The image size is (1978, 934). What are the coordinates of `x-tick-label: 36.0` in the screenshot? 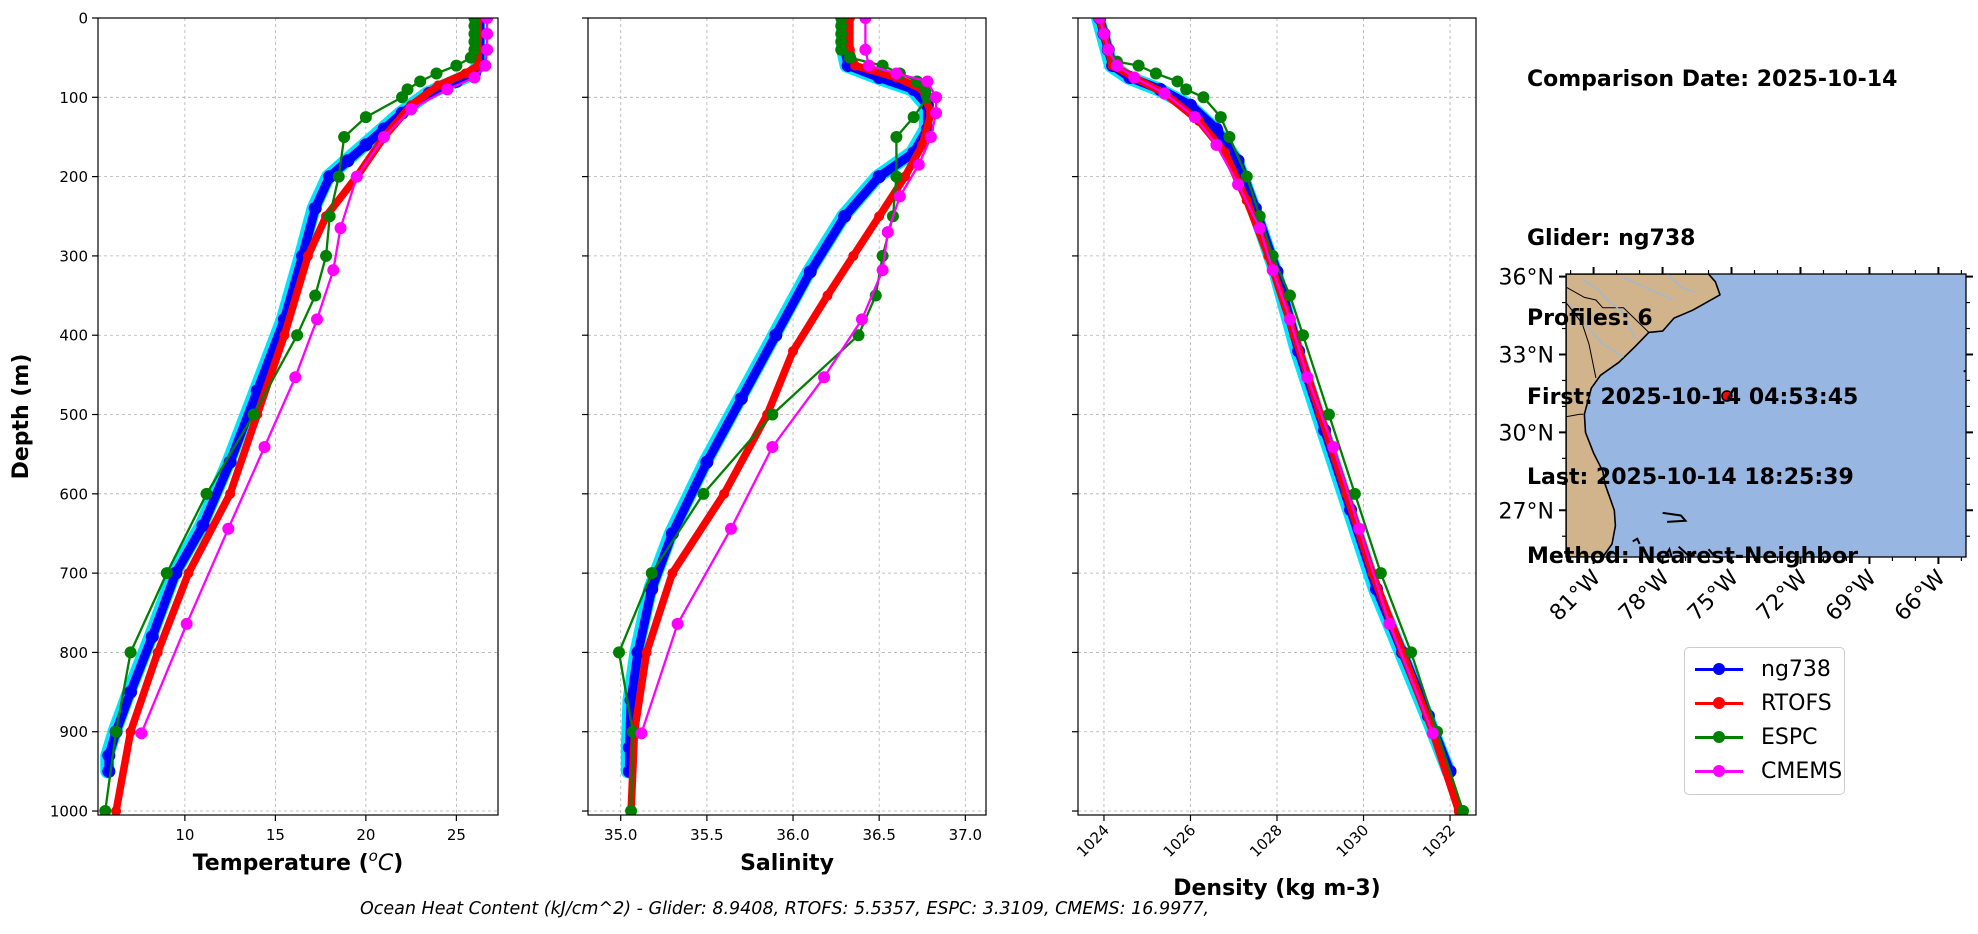 It's located at (792, 835).